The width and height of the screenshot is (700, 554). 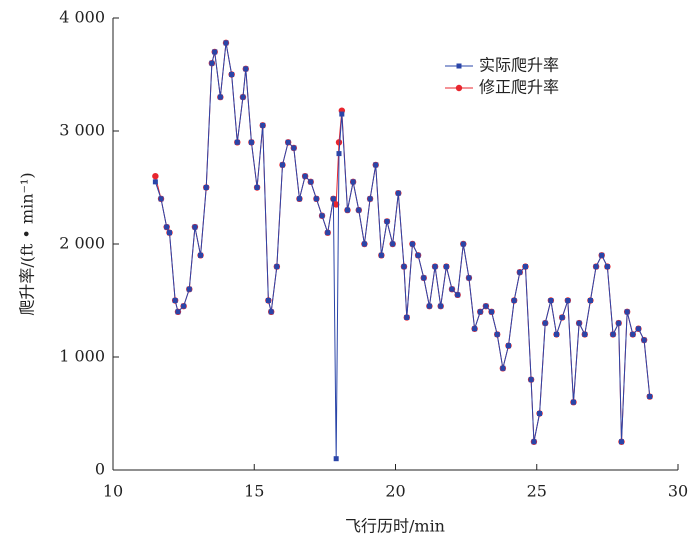 I want to click on legend-label: 修正爬升率, so click(x=519, y=87).